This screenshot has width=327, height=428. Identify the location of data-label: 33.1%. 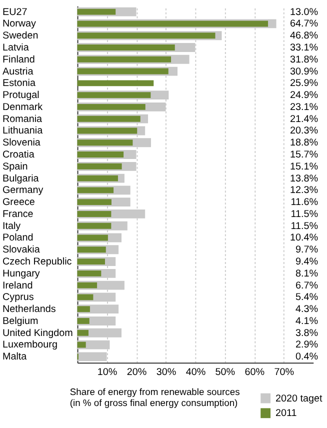
(304, 48).